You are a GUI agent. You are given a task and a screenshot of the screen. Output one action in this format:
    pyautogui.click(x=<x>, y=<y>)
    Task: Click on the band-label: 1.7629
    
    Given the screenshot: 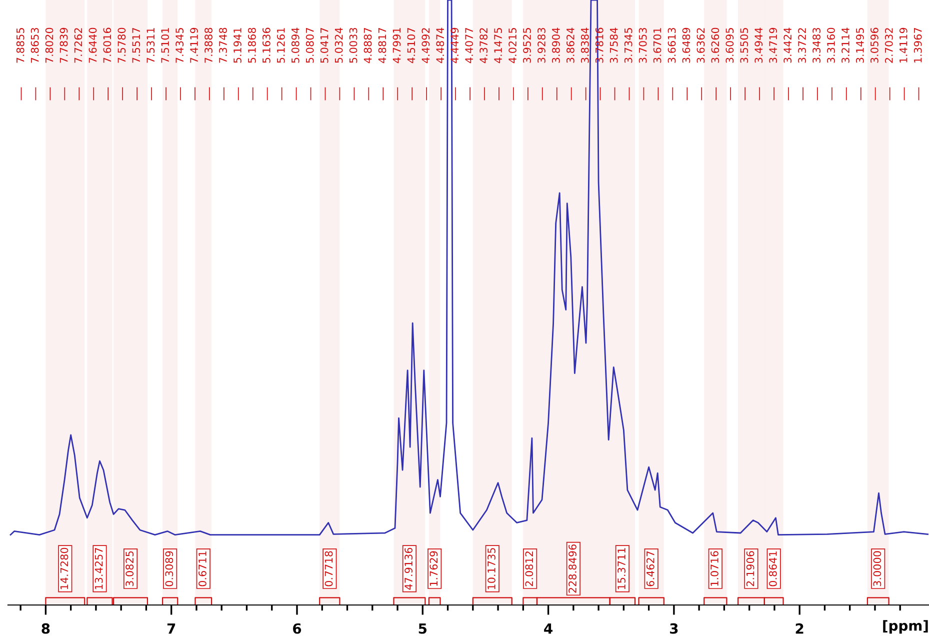 What is the action you would take?
    pyautogui.click(x=434, y=568)
    